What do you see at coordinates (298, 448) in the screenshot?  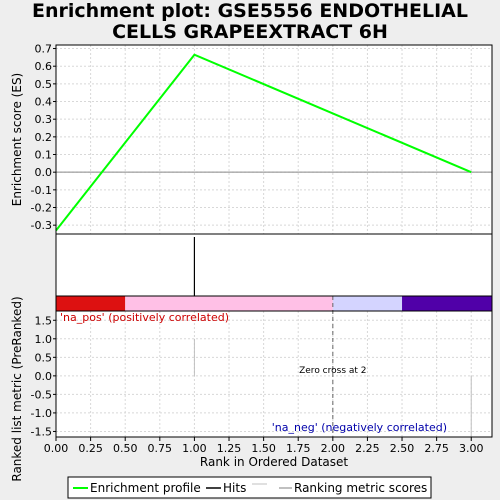 I see `xtick-label: 1.75` at bounding box center [298, 448].